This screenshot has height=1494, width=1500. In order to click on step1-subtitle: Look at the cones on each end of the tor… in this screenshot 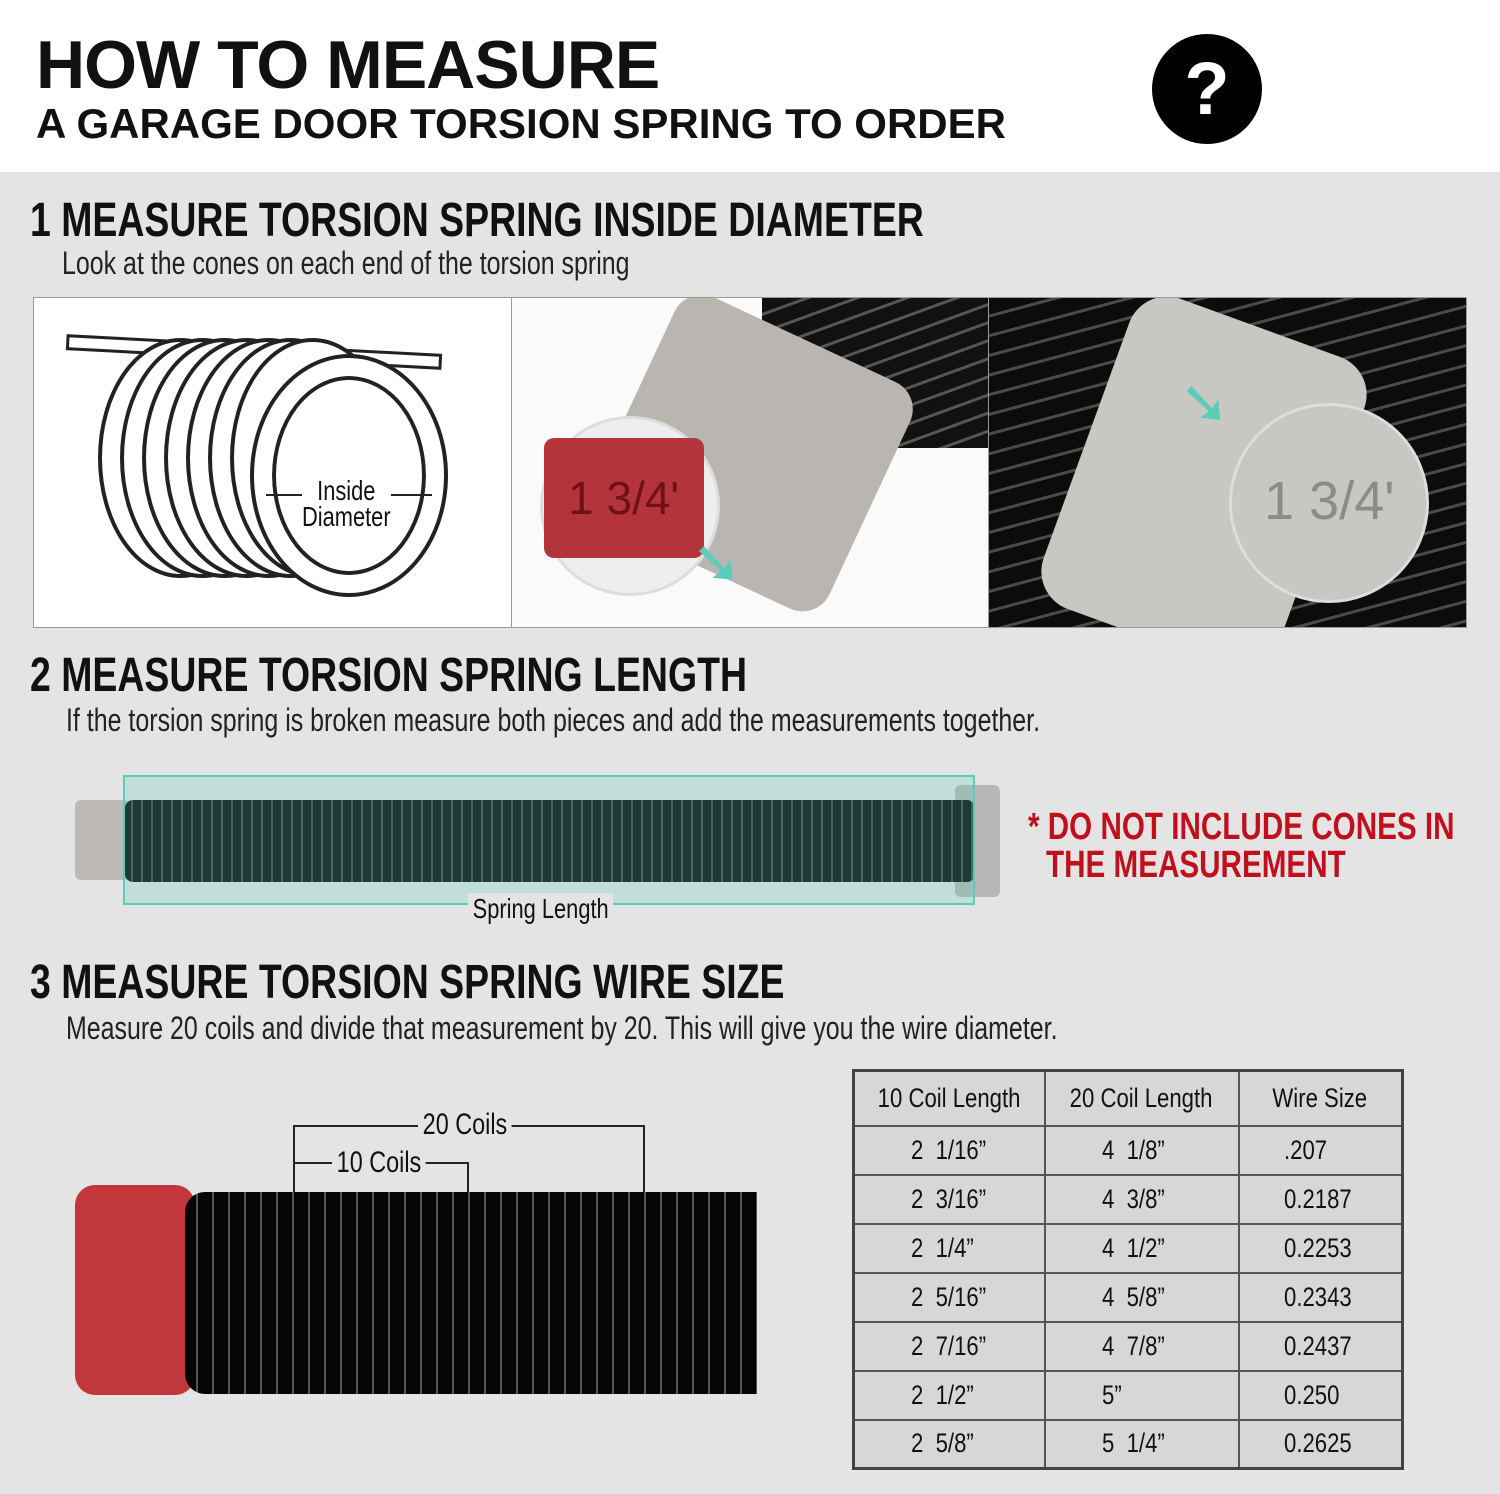, I will do `click(346, 263)`.